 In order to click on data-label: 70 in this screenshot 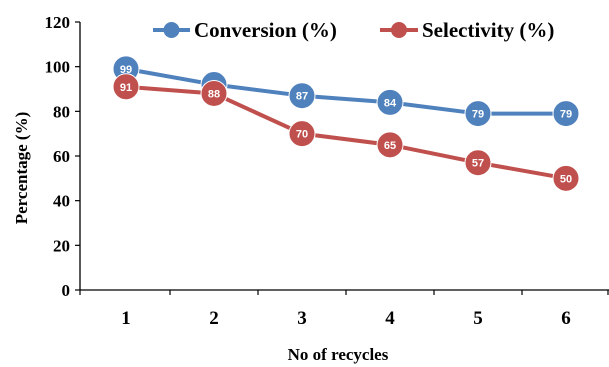, I will do `click(302, 135)`.